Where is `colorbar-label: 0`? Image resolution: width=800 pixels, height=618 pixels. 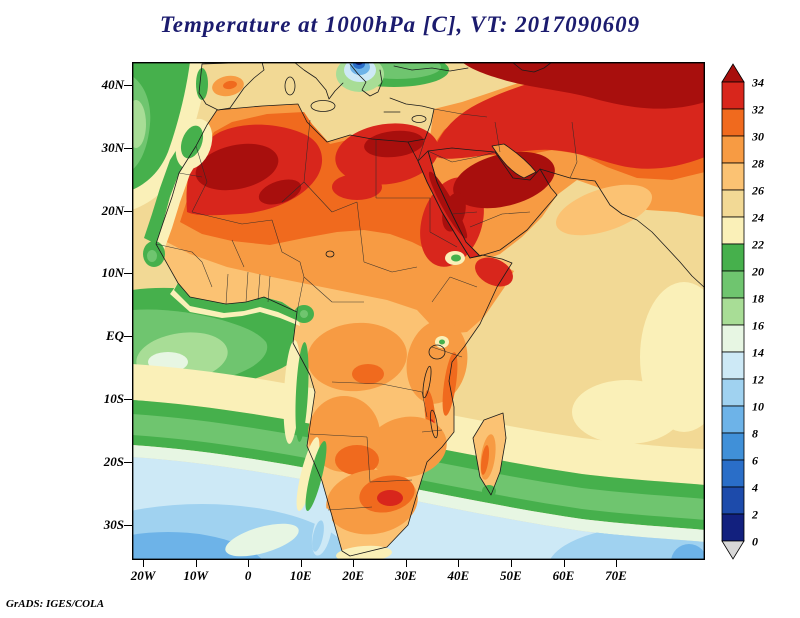 colorbar-label: 0 is located at coordinates (755, 542).